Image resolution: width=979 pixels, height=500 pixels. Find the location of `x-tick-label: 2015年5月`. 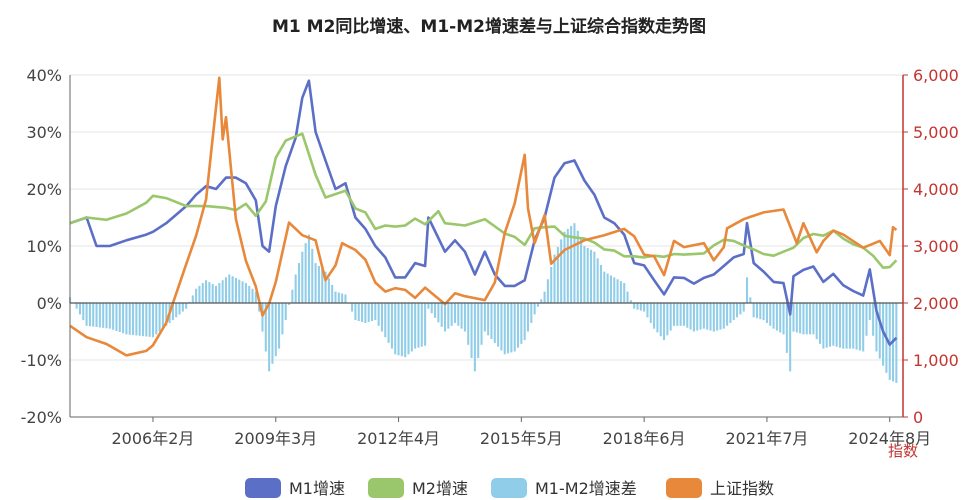

x-tick-label: 2015年5月 is located at coordinates (521, 438).